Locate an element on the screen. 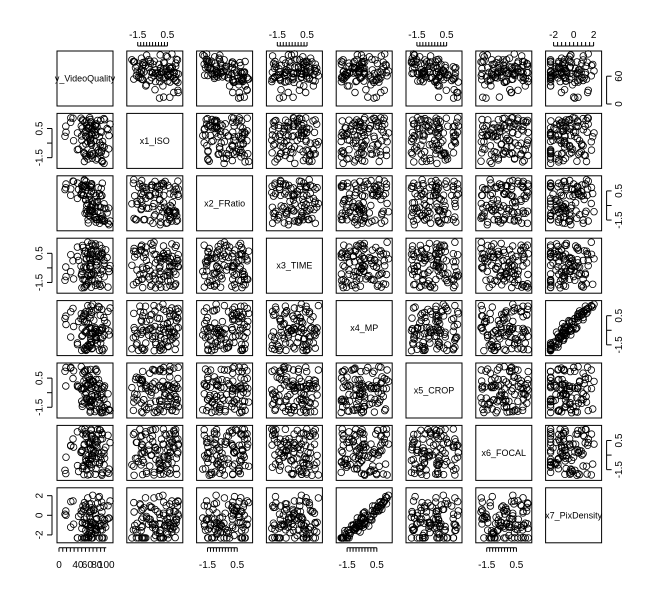 The width and height of the screenshot is (663, 590). cell-x4_MP-vs-x6_FOCAL is located at coordinates (504, 328).